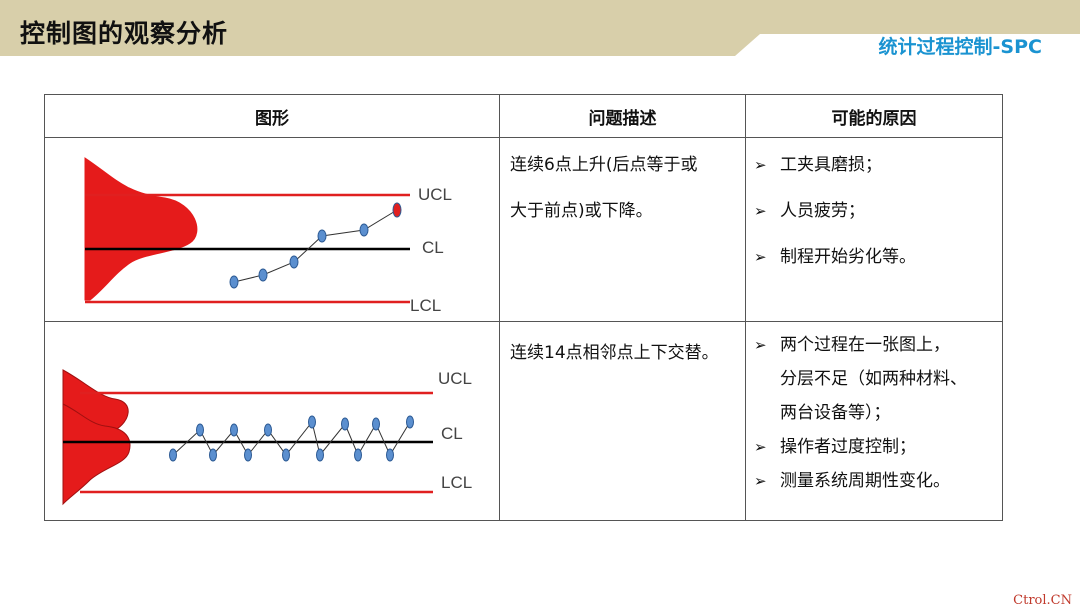 Image resolution: width=1080 pixels, height=608 pixels. What do you see at coordinates (960, 47) in the screenshot?
I see `page-subtitle: 统计过程控制-SPC` at bounding box center [960, 47].